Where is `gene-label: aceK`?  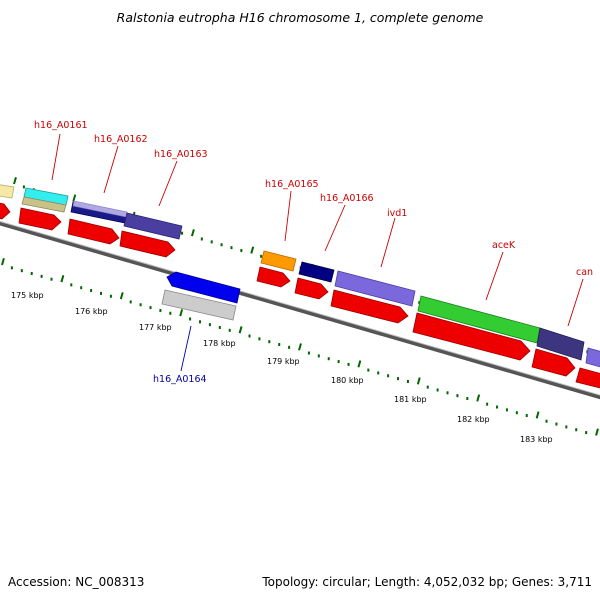
gene-label: aceK is located at coordinates (504, 245).